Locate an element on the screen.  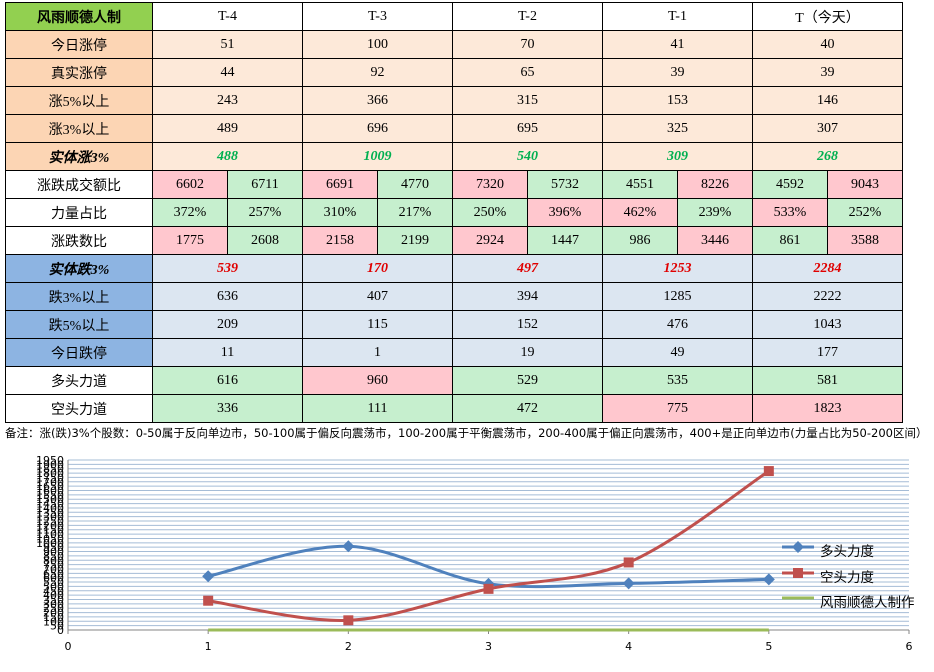
y-tick-label: 500 is located at coordinates (53, 586).